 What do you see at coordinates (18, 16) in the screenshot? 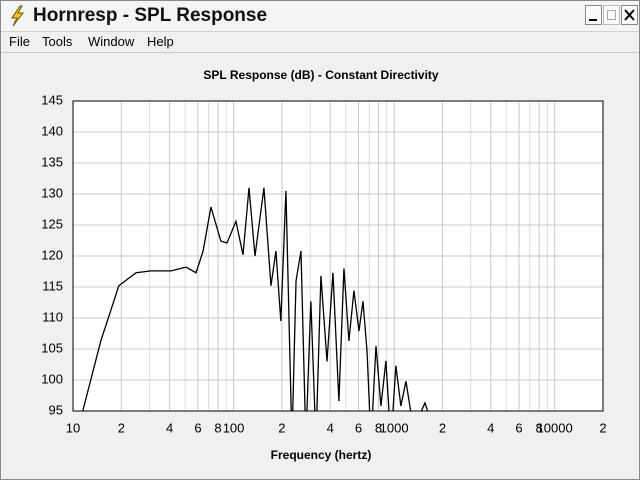
I see `app-icon` at bounding box center [18, 16].